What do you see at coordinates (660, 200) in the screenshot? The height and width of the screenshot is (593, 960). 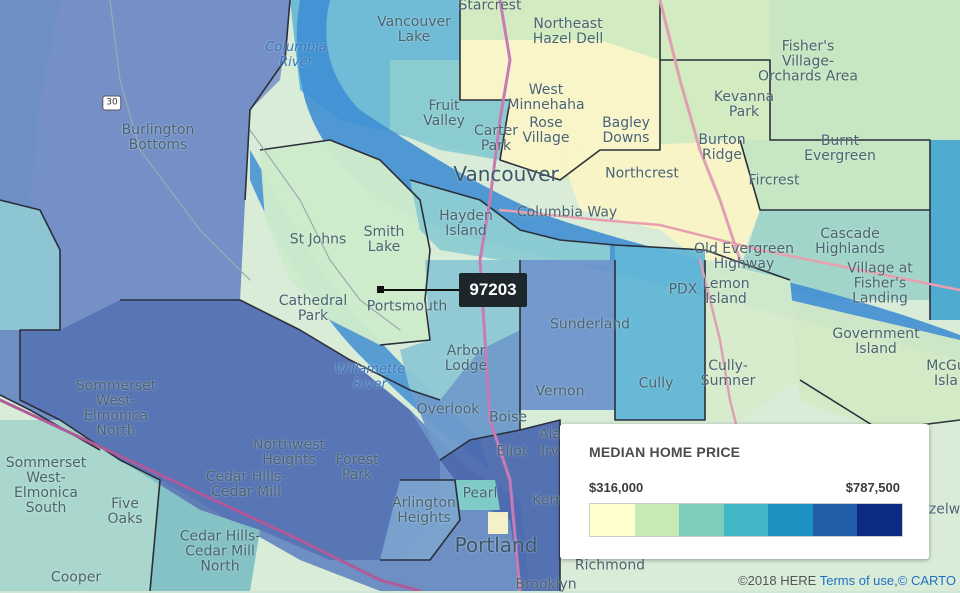 I see `zip-area-northcrest` at bounding box center [660, 200].